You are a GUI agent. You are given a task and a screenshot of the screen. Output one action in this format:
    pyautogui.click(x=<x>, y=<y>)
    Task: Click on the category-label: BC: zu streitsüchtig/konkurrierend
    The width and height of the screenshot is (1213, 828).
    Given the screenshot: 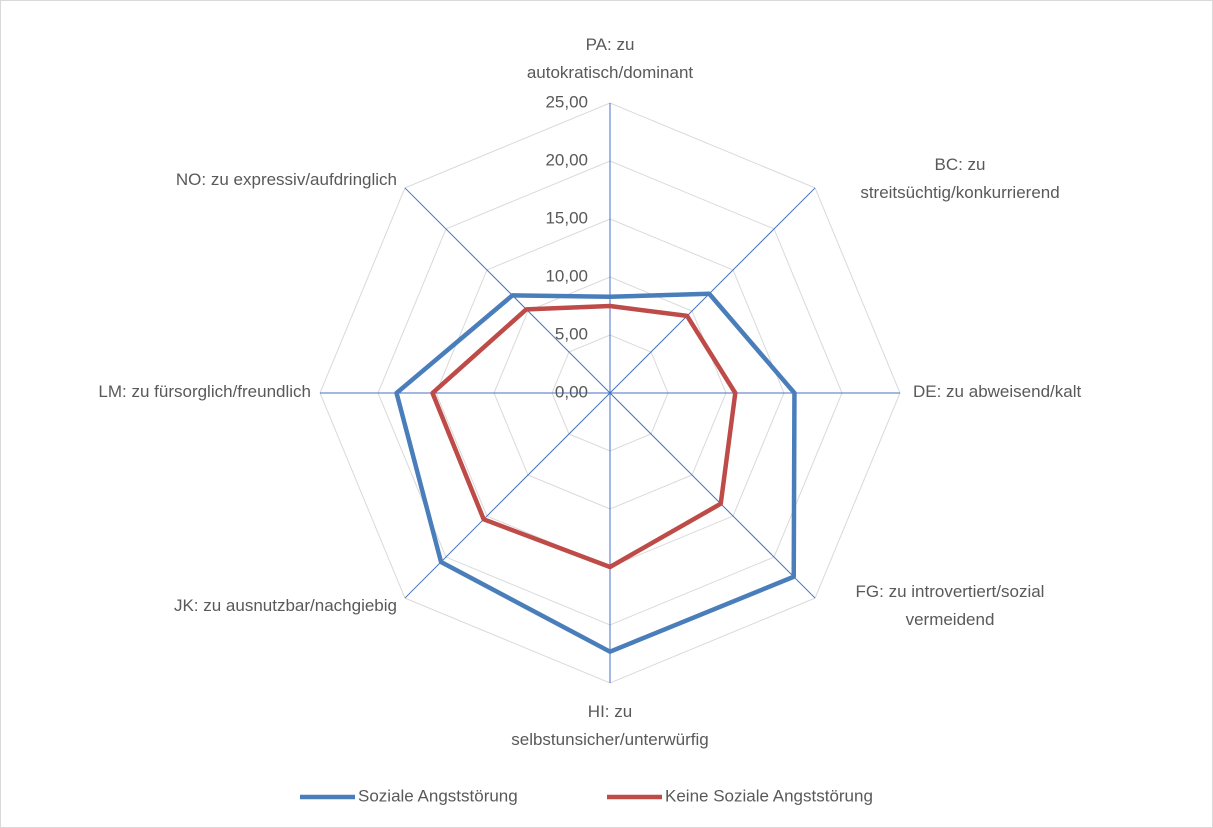 What is the action you would take?
    pyautogui.click(x=960, y=178)
    